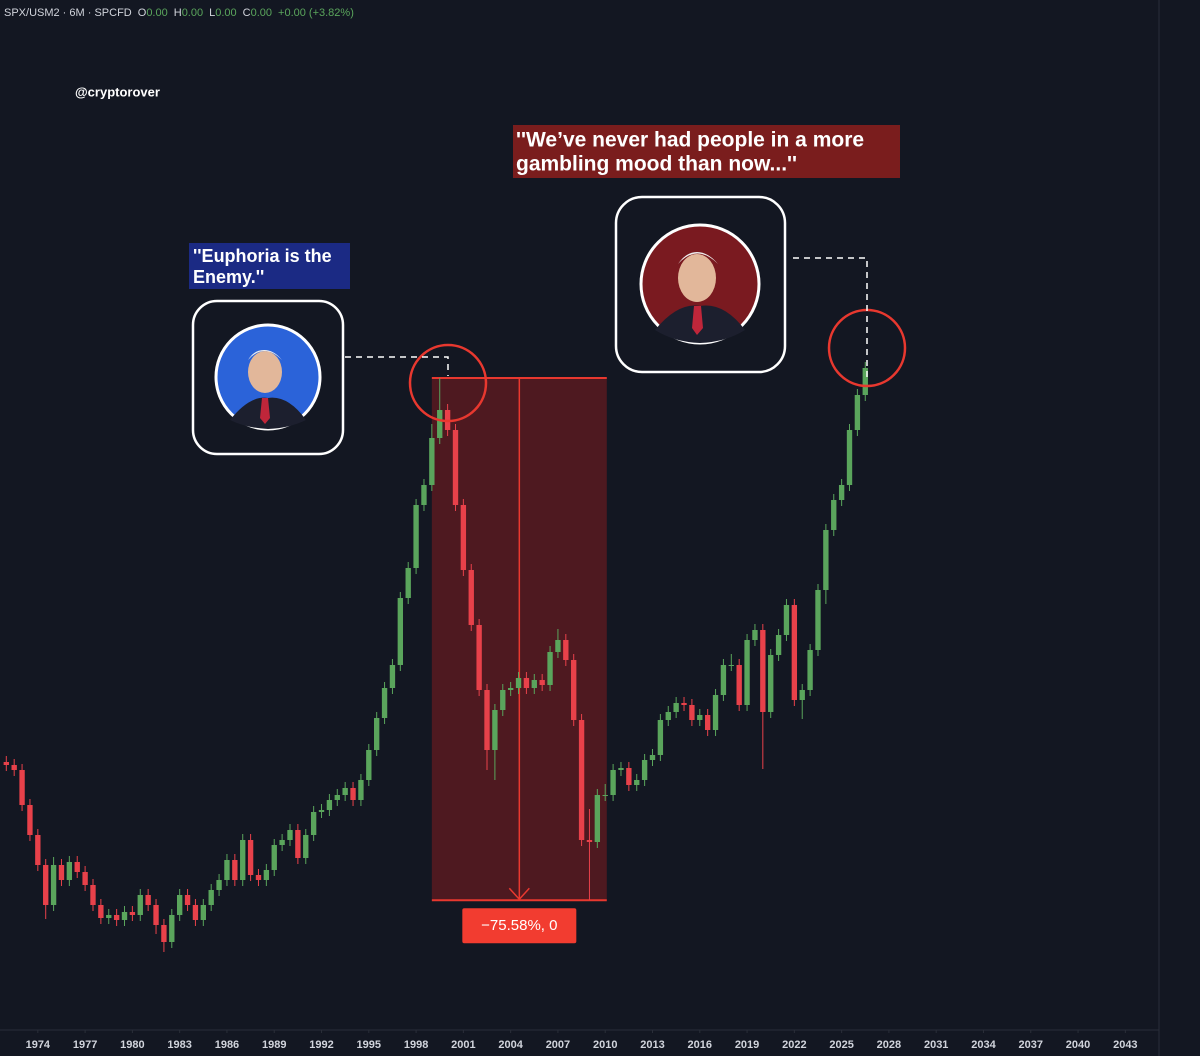  I want to click on measure-label: −75.58%, 0, so click(519, 925).